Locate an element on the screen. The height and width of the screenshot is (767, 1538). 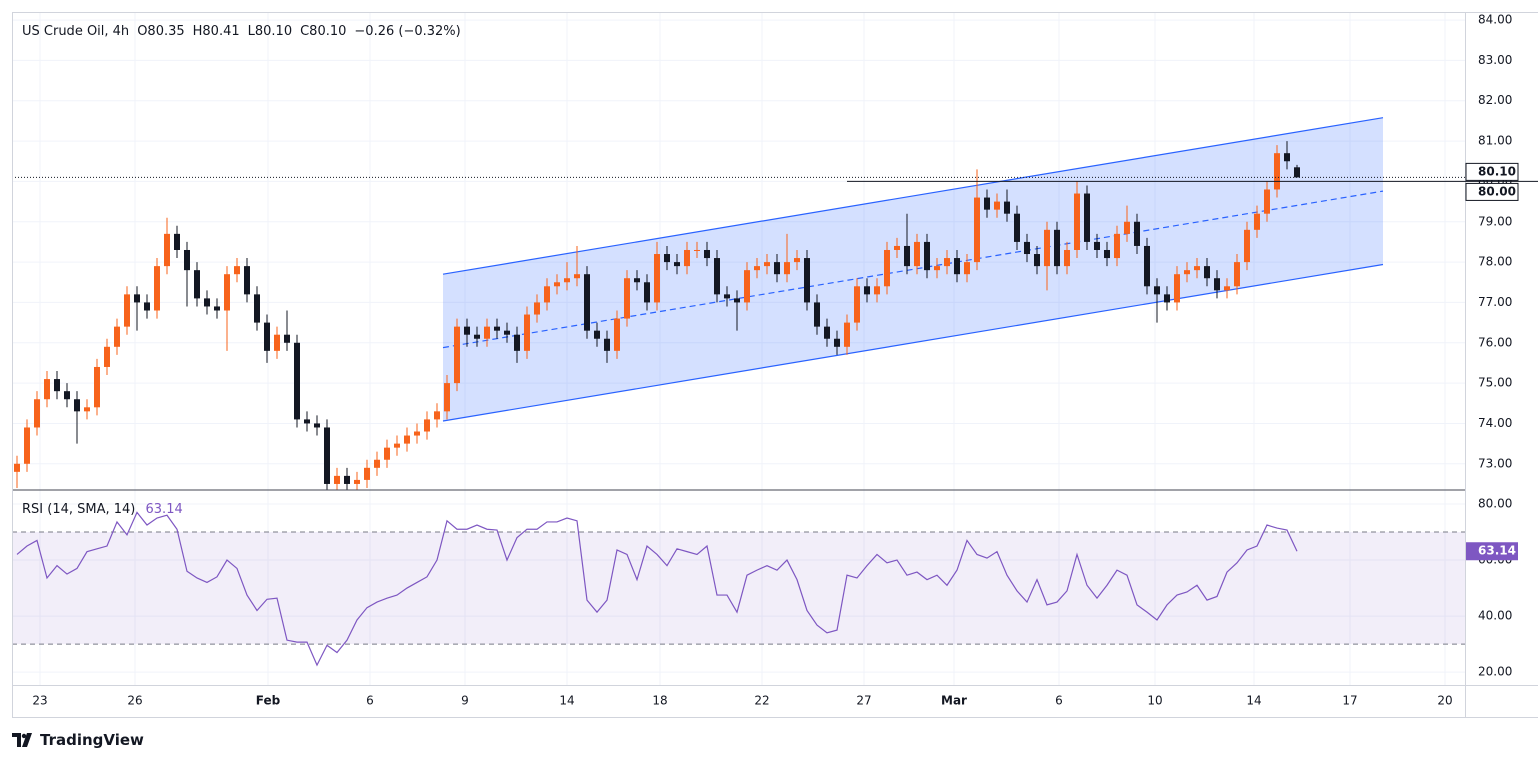
x-tick-label: 6 is located at coordinates (370, 701).